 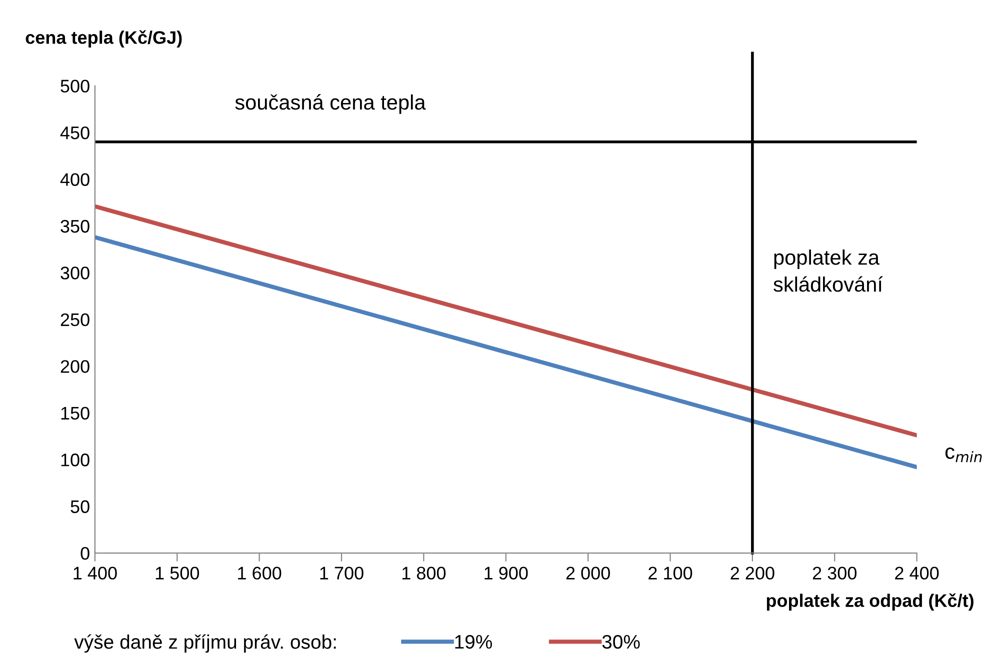 What do you see at coordinates (75, 366) in the screenshot?
I see `y-tick-label: 200` at bounding box center [75, 366].